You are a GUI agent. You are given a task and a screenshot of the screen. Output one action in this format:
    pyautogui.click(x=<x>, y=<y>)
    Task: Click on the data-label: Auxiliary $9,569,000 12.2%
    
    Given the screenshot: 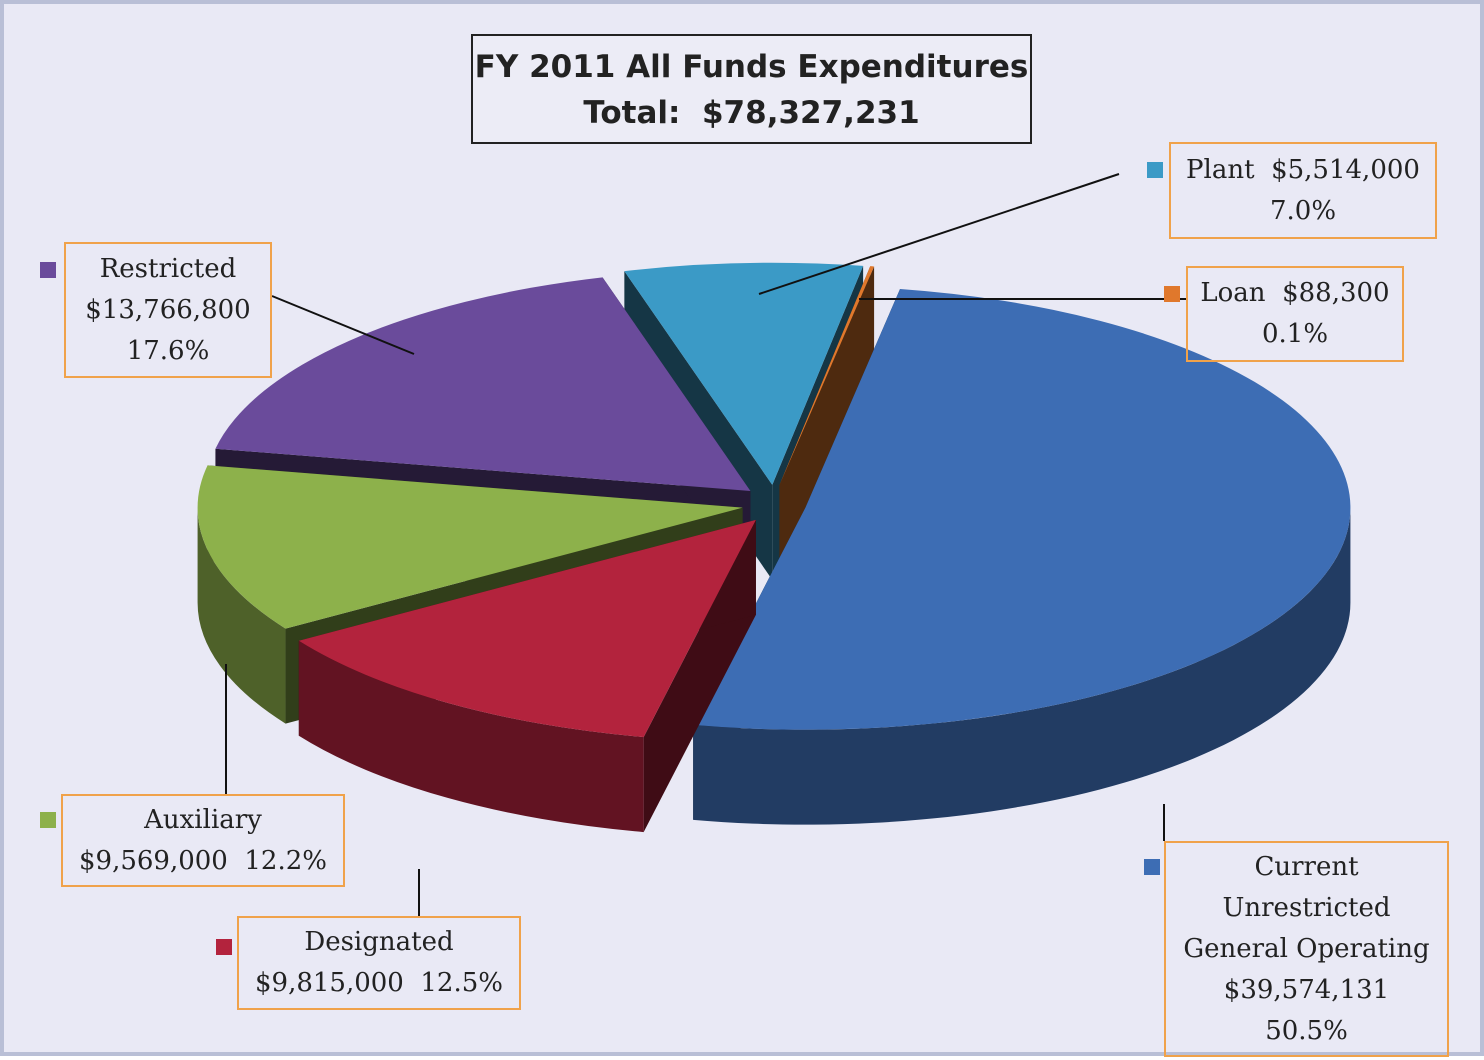 What is the action you would take?
    pyautogui.click(x=203, y=840)
    